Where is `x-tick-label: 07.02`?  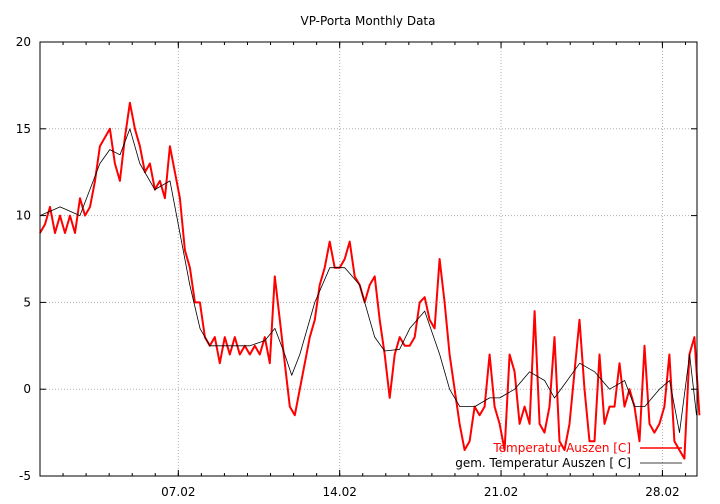
x-tick-label: 07.02 is located at coordinates (178, 492).